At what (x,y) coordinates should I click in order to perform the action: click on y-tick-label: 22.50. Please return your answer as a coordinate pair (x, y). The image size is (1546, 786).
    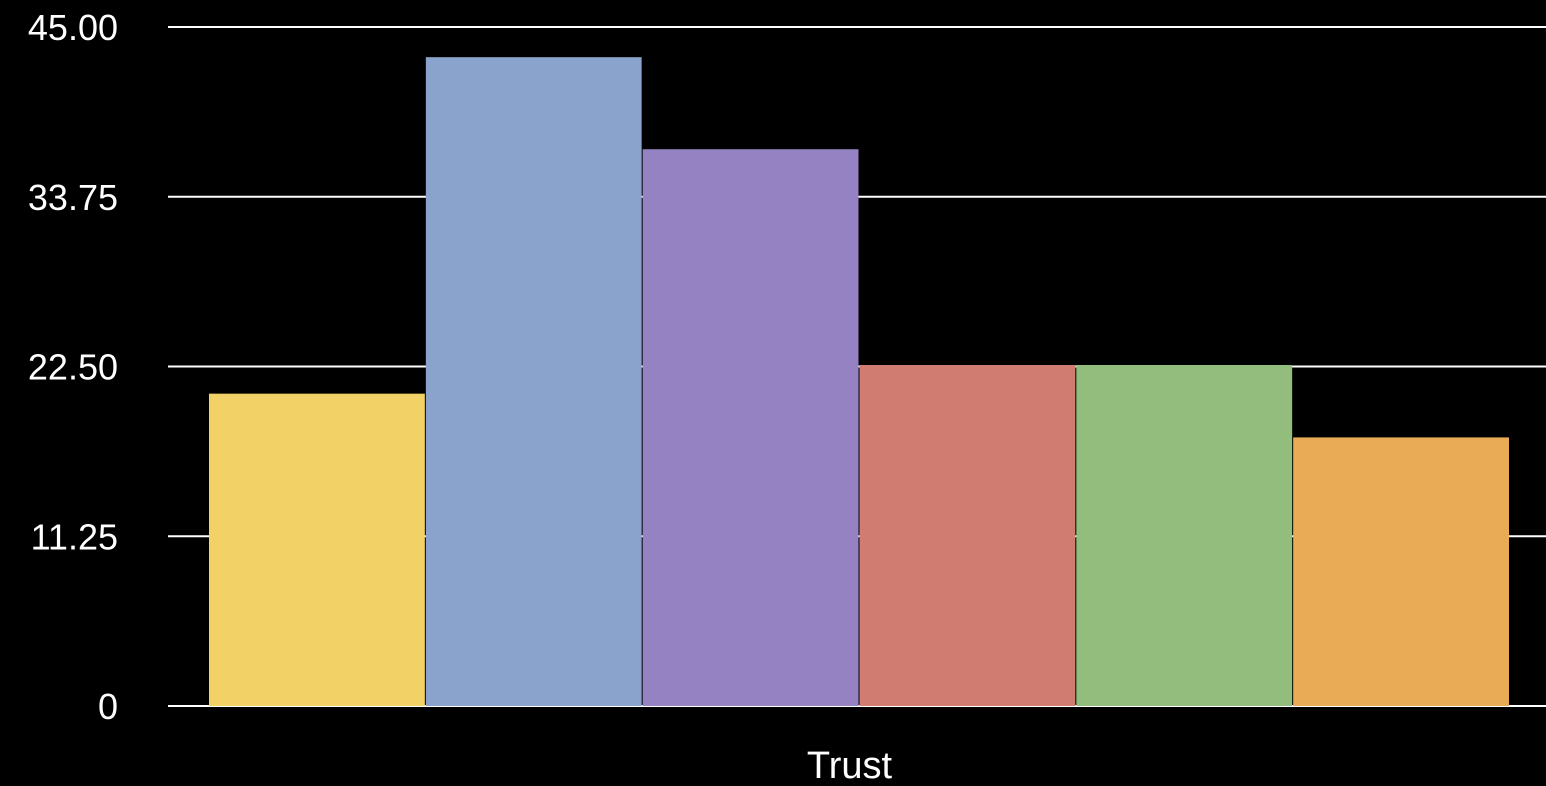
    Looking at the image, I should click on (73, 367).